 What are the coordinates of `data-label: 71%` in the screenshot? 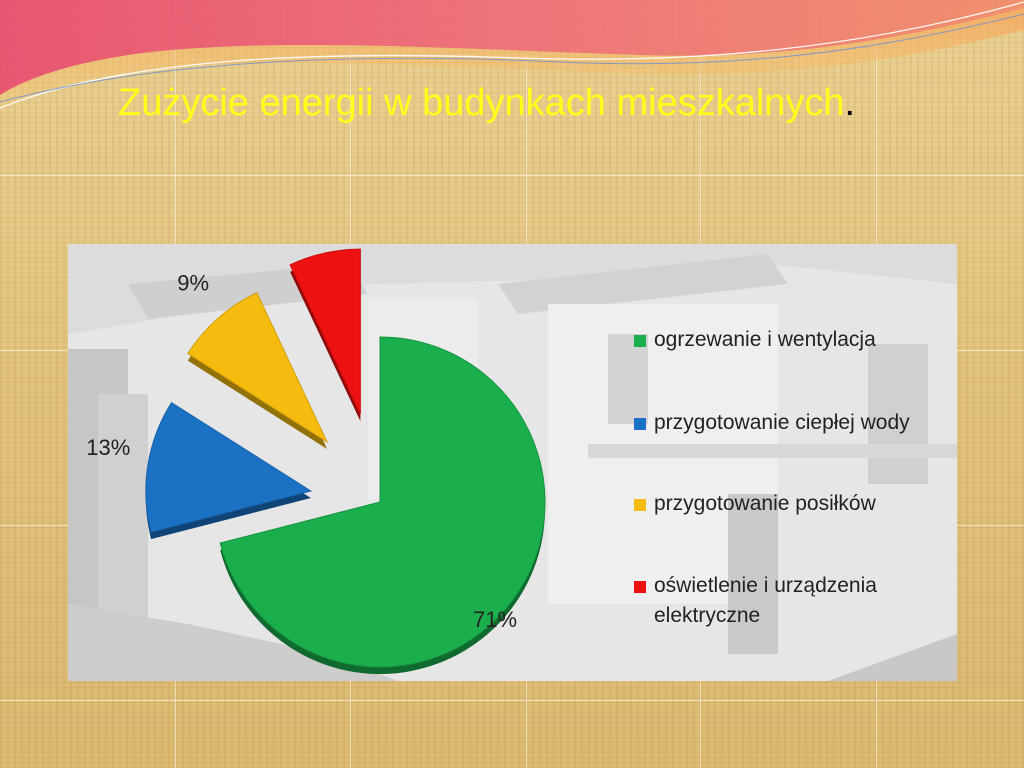 It's located at (495, 619).